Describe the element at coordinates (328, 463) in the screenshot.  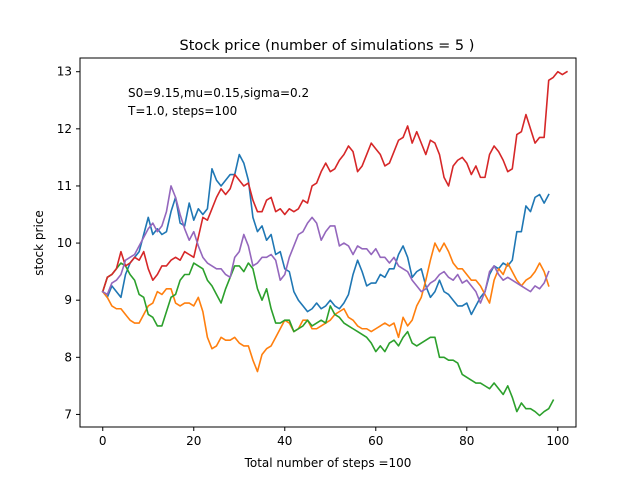
I see `x-axis-label: Total number of steps =100` at that location.